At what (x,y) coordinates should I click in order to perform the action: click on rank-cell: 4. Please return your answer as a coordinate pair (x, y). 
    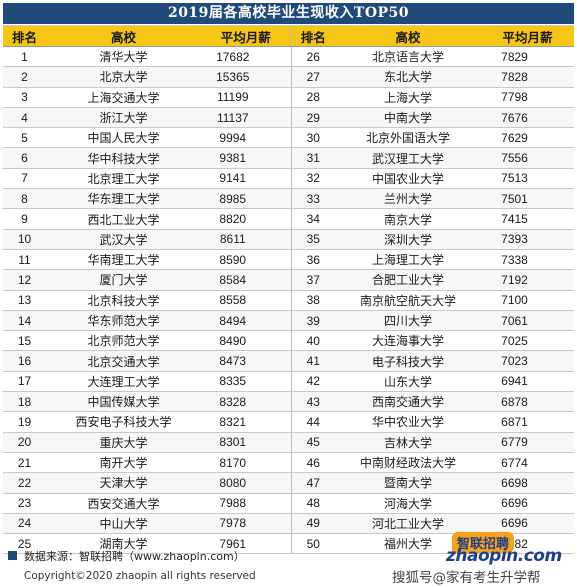
    Looking at the image, I should click on (24, 118).